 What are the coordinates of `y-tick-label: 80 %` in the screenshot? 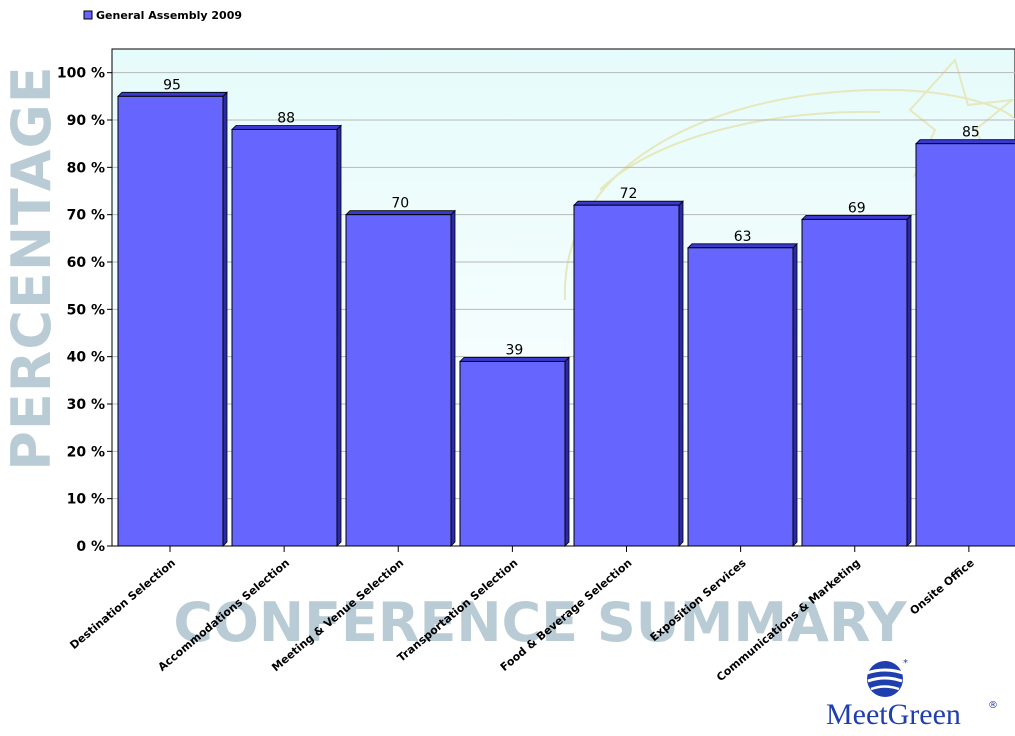 It's located at (86, 168).